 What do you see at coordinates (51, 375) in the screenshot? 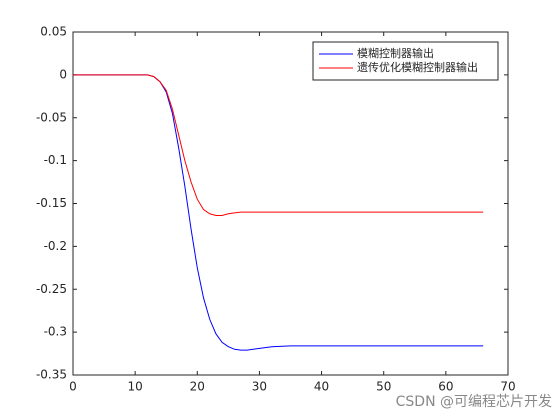
I see `y-tick-label: -0.35` at bounding box center [51, 375].